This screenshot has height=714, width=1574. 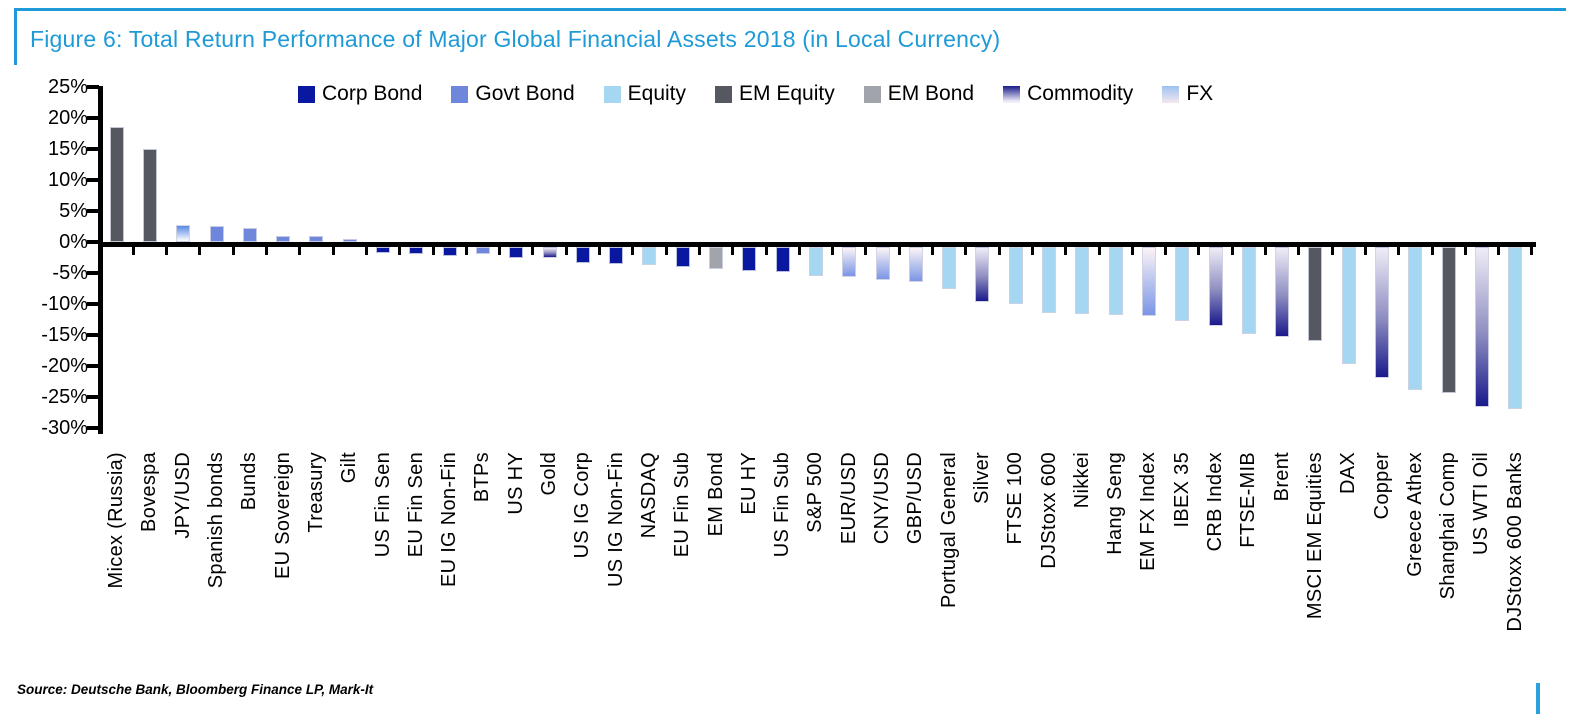 What do you see at coordinates (100, 260) in the screenshot?
I see `y-axis-line` at bounding box center [100, 260].